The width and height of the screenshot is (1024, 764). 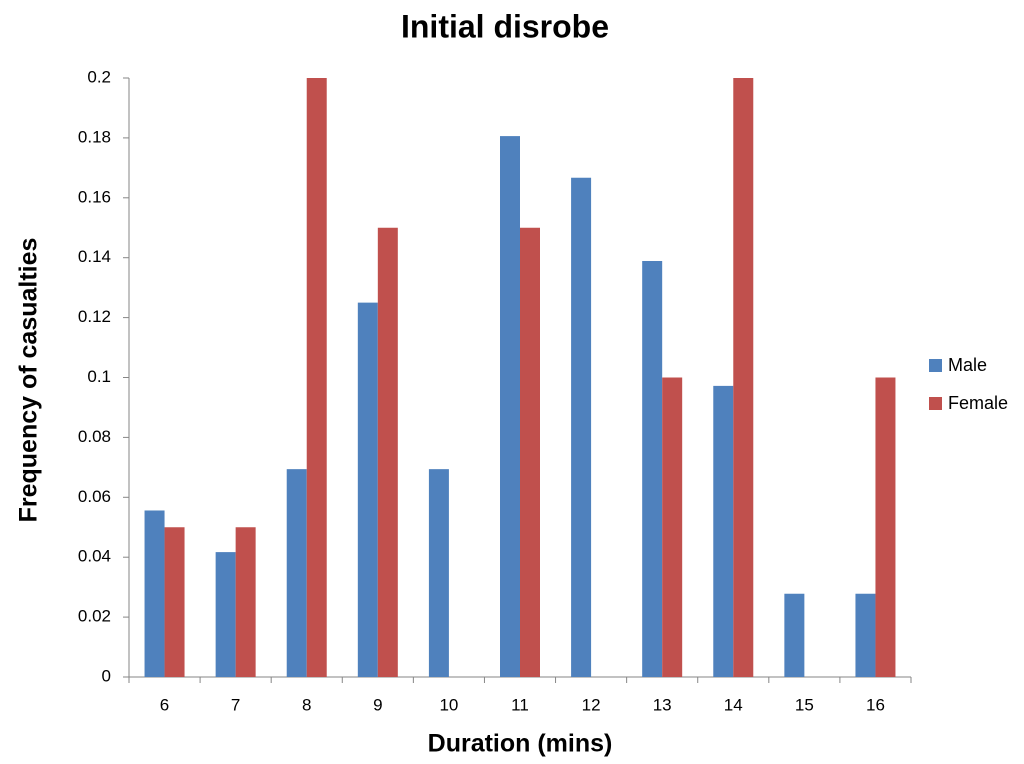 I want to click on y-axis-title: Frequency of casualties, so click(x=29, y=380).